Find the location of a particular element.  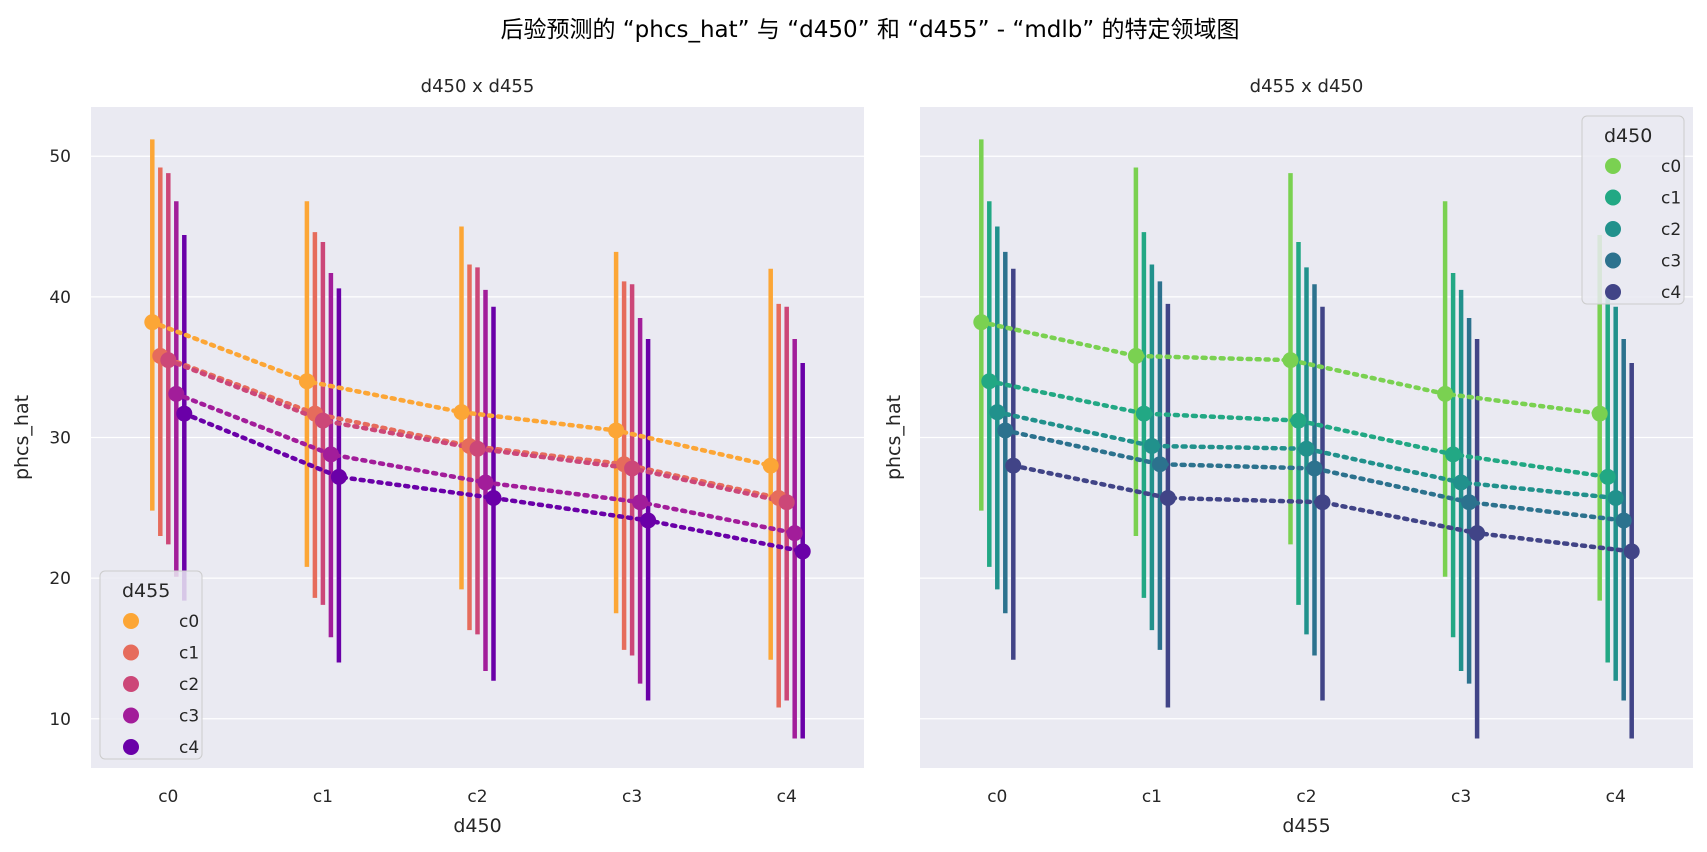

legend: d450 c0 c1 c2 c3 c4 is located at coordinates (1633, 210).